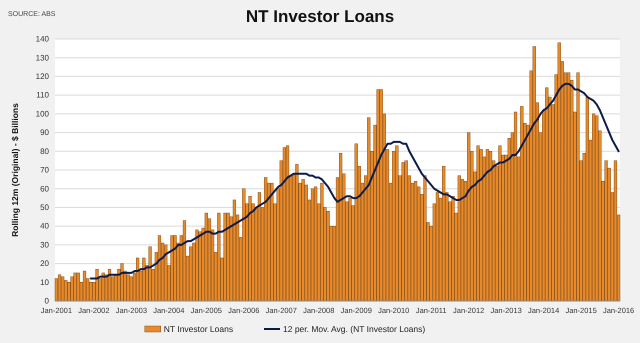 This screenshot has height=343, width=640. I want to click on y-axis-title: Rolling 12m (Original) - $ Billions, so click(15, 169).